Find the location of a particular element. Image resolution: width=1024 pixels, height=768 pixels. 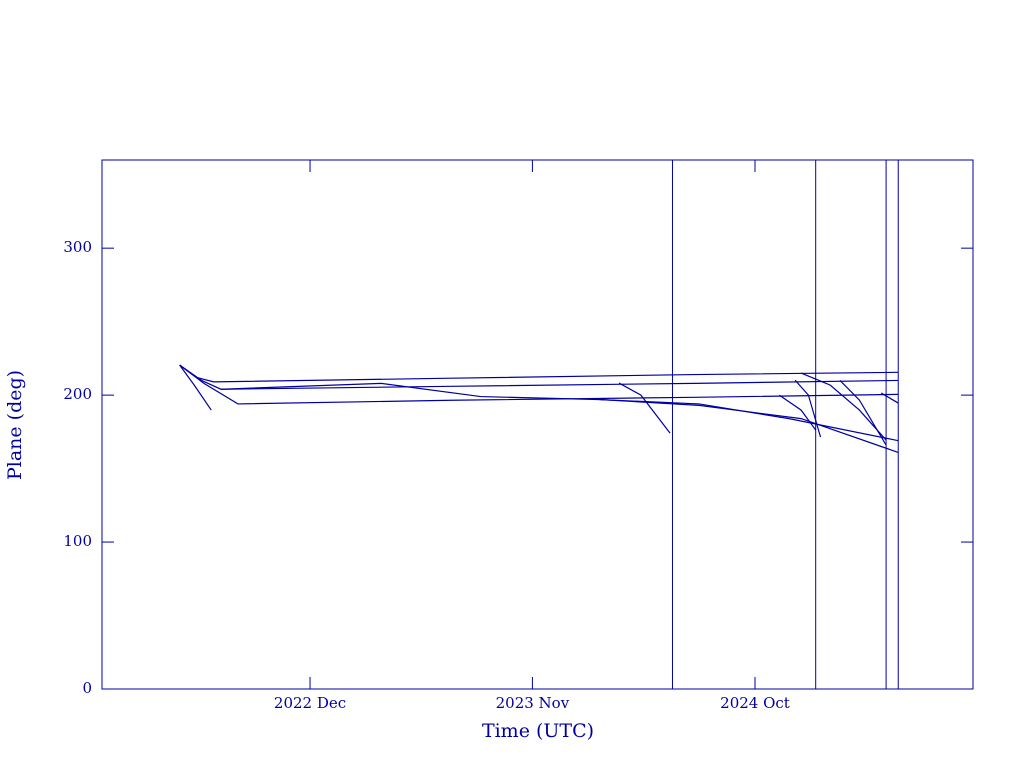

x-tick-label: 2022 Dec is located at coordinates (310, 703).